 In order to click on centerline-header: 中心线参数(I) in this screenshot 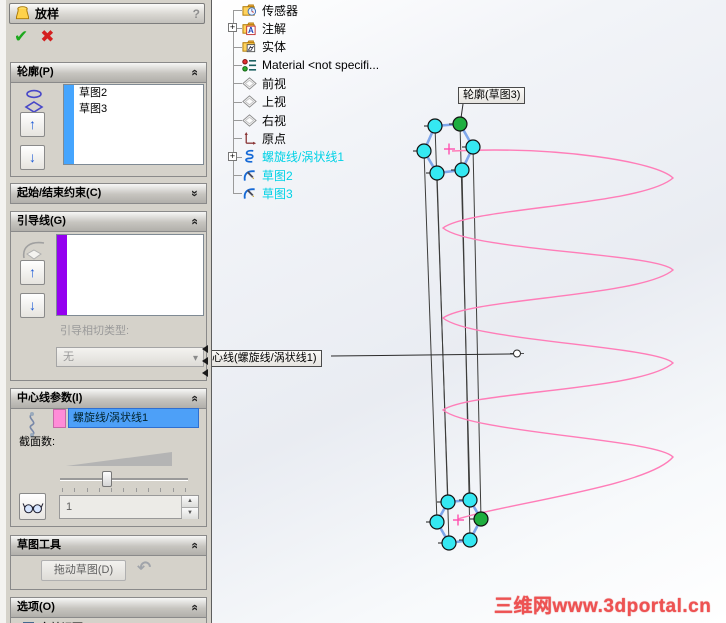, I will do `click(108, 399)`.